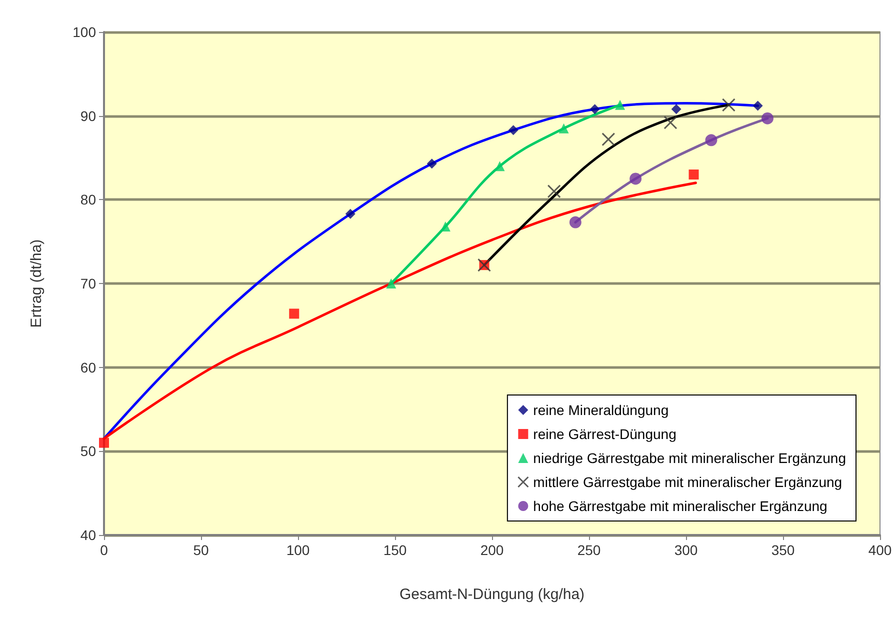 The width and height of the screenshot is (896, 633). I want to click on x-axis-title: Gesamt-N-Düngung (kg/ha), so click(492, 594).